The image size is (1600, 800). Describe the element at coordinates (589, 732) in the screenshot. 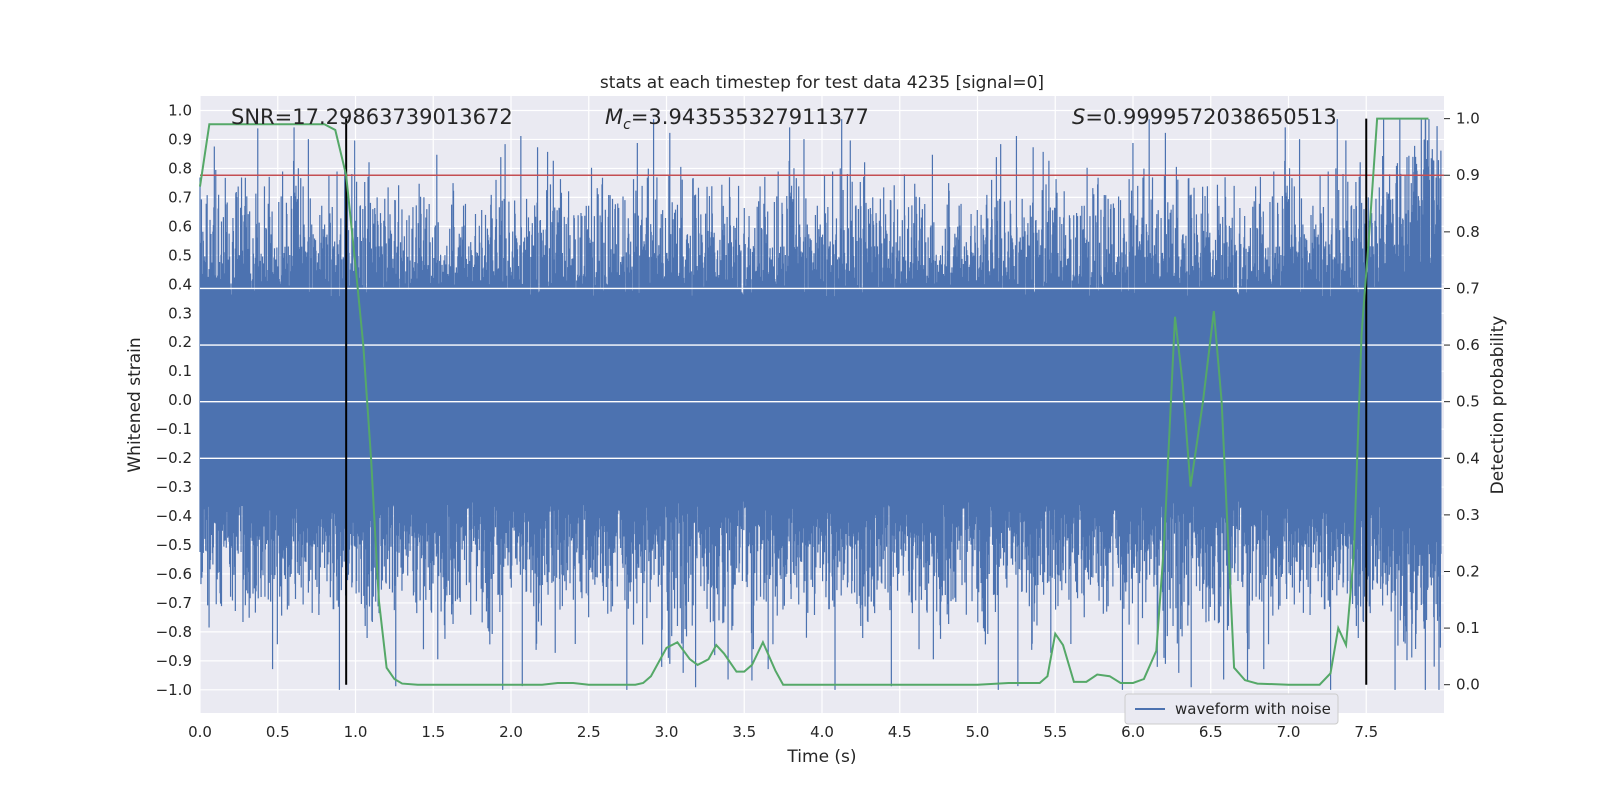

I see `x-tick-label: 2.5` at that location.